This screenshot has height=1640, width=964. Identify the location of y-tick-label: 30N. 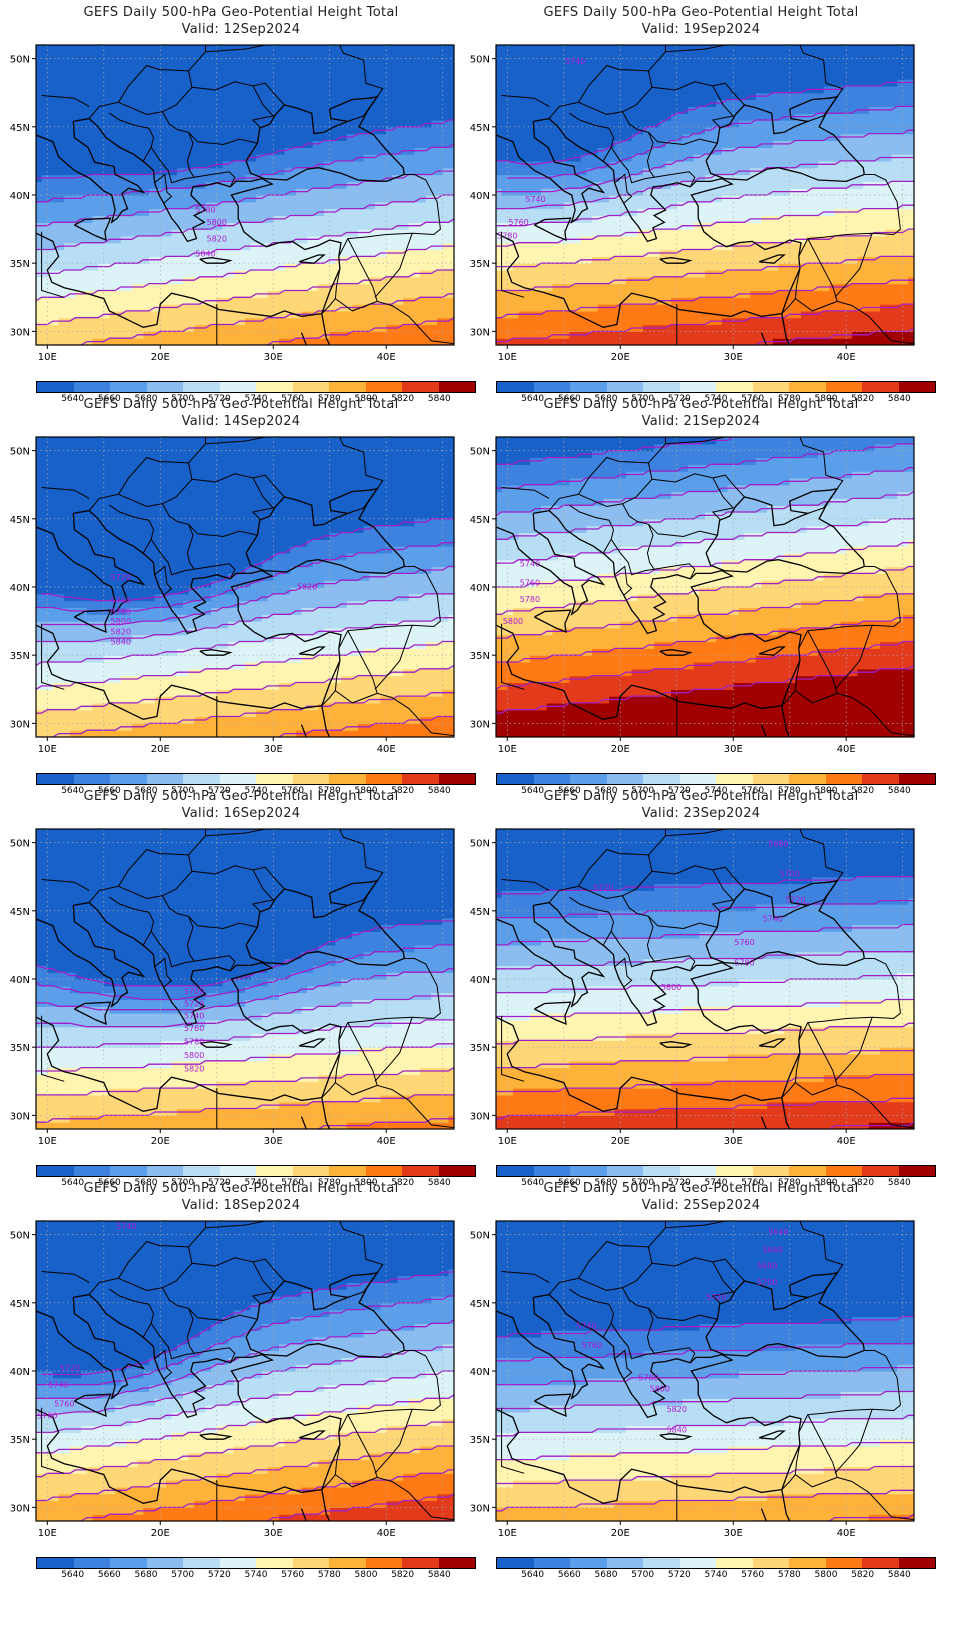
(480, 1116).